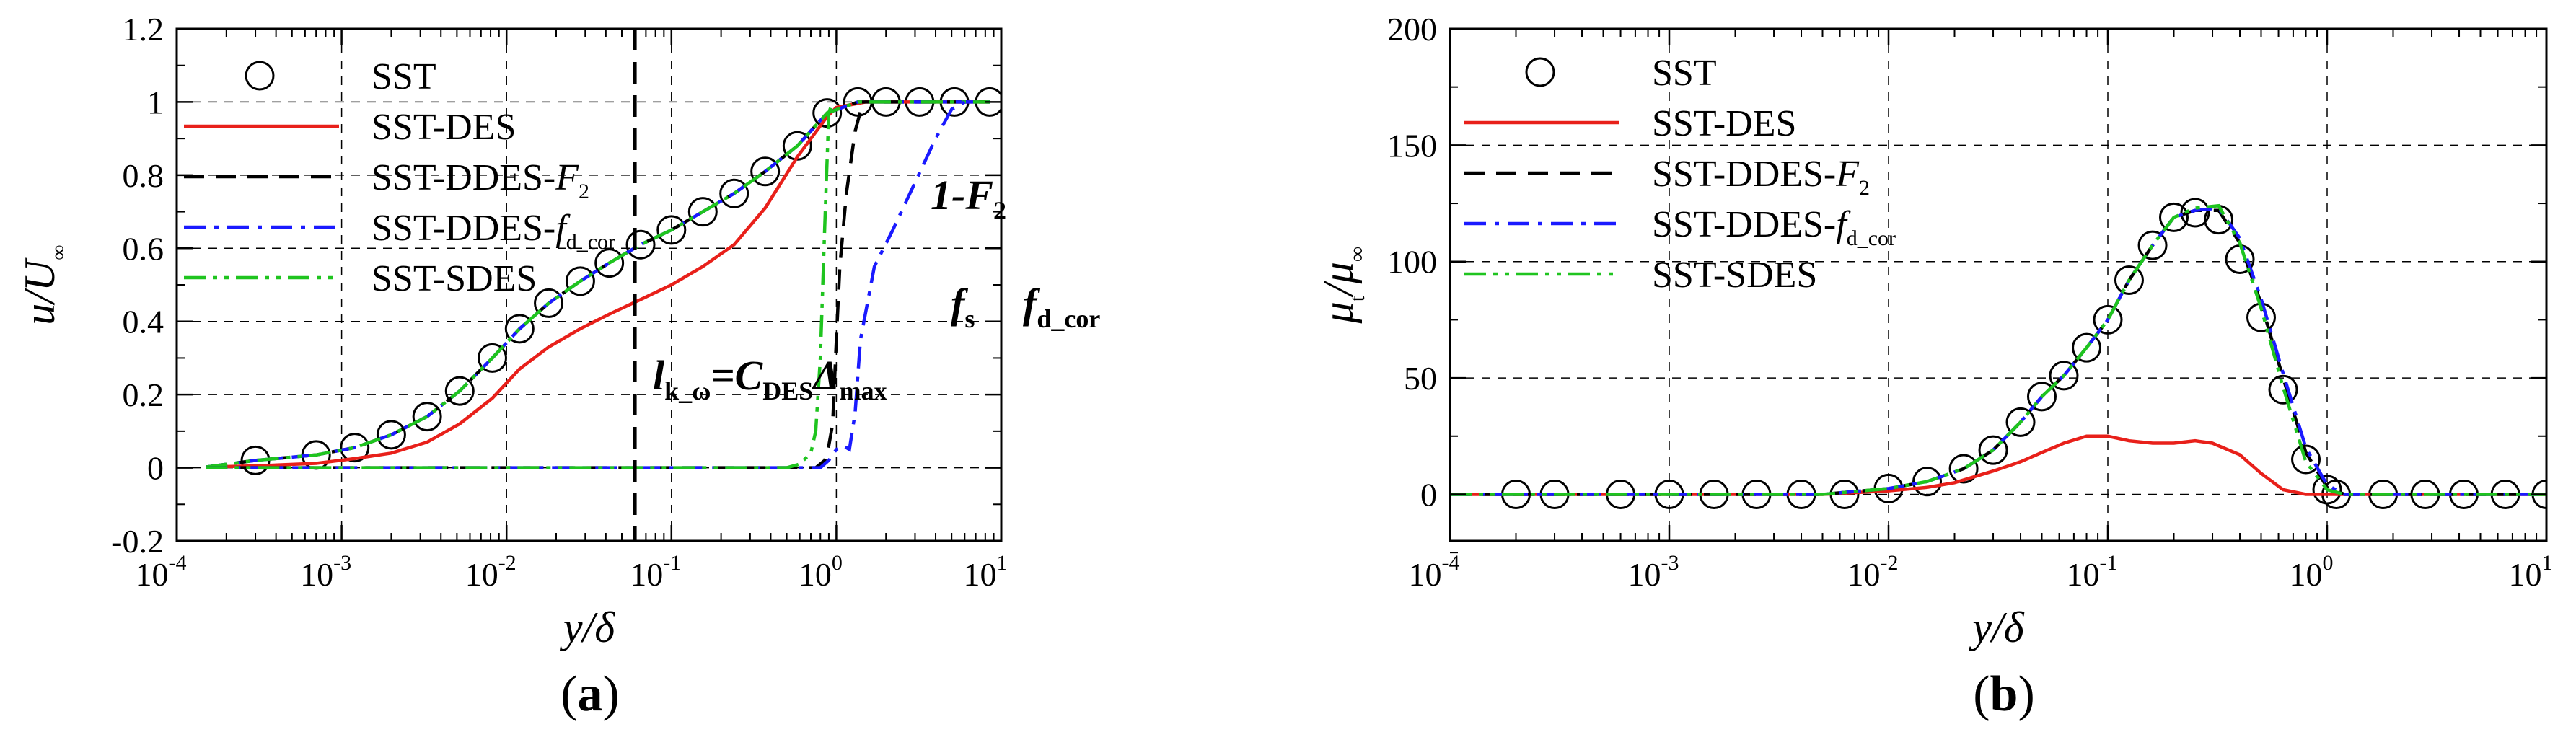 The image size is (2576, 732). I want to click on legend-label-sub: d_cor, so click(590, 242).